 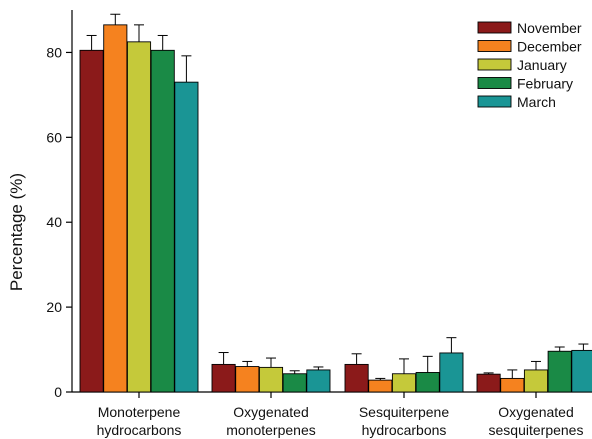 I want to click on legend-swatch-november, so click(x=494, y=27).